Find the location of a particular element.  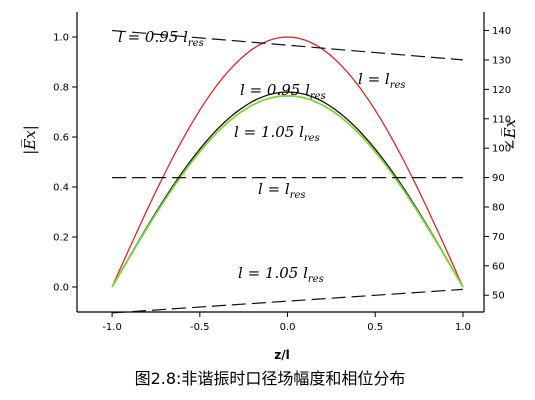

x-tick-label: 0.0 is located at coordinates (288, 327).